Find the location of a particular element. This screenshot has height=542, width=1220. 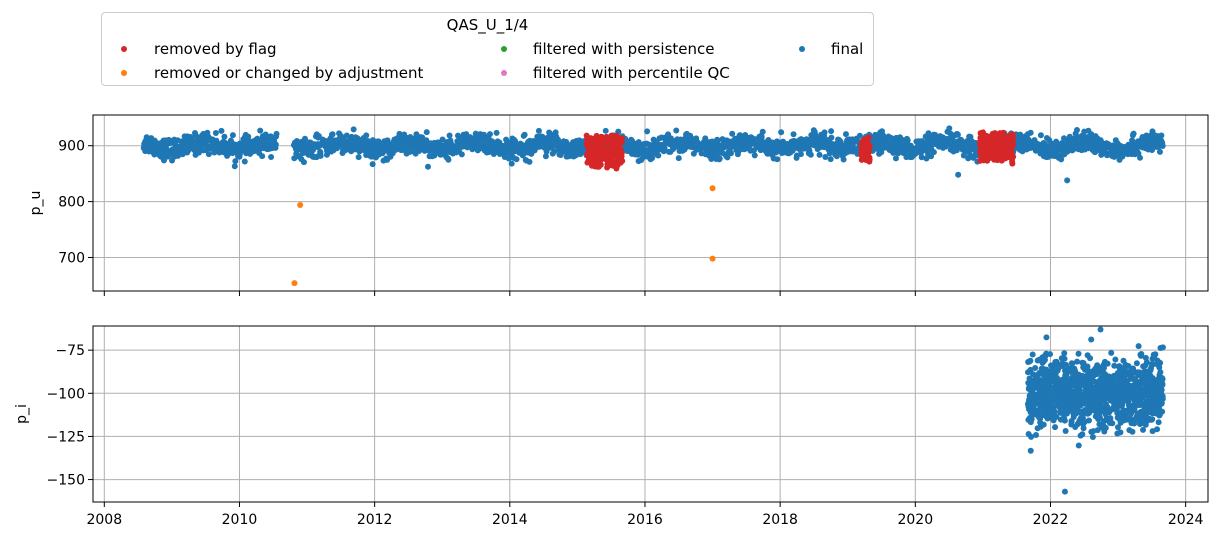

legend-label-filtered-percentile: filtered with percentile QC is located at coordinates (631, 73).